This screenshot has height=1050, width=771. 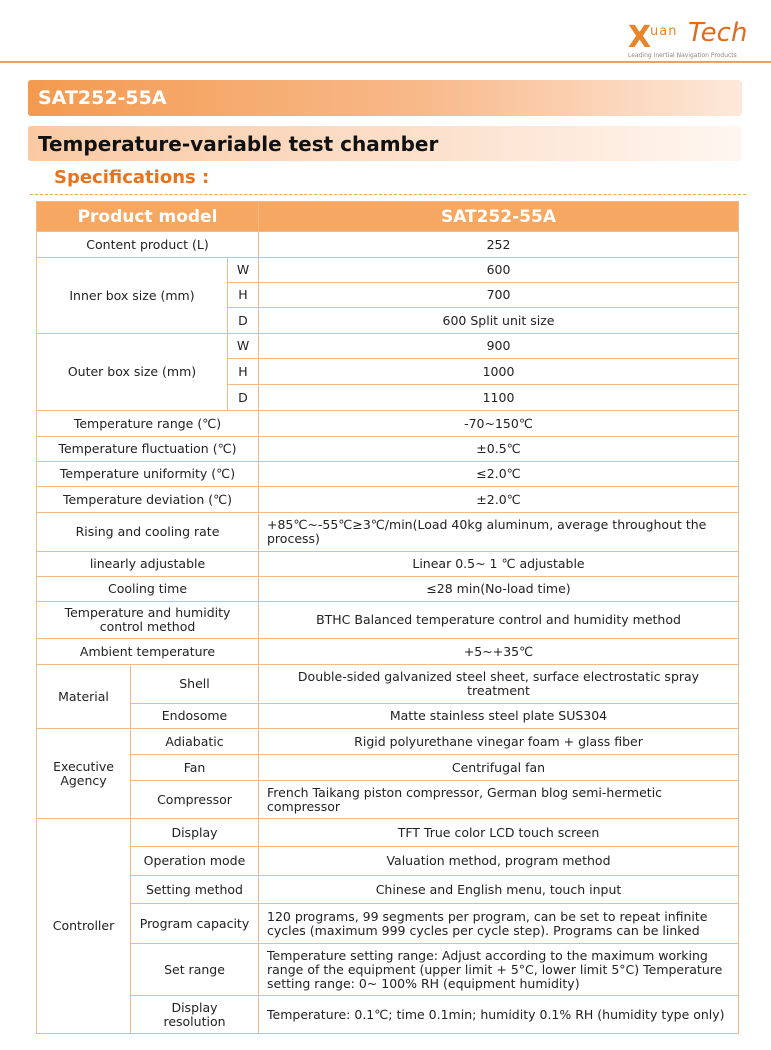 What do you see at coordinates (147, 244) in the screenshot?
I see `table-cell: Content product (L)` at bounding box center [147, 244].